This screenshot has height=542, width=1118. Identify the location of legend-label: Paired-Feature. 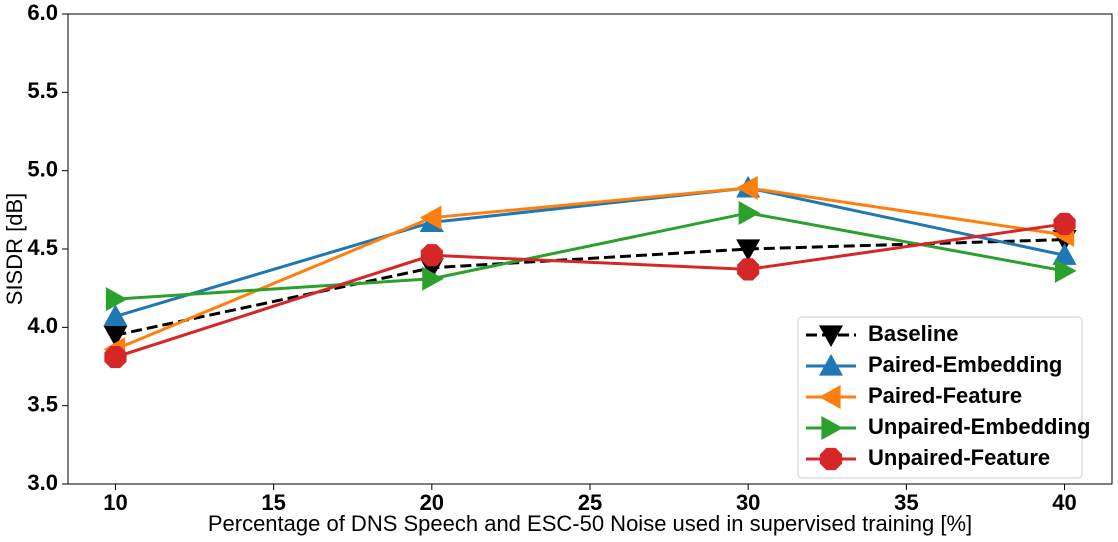
(945, 395).